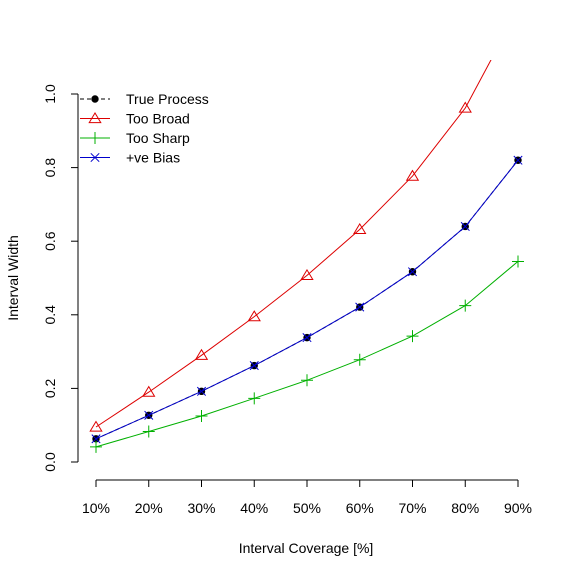 The height and width of the screenshot is (576, 576). Describe the element at coordinates (360, 508) in the screenshot. I see `x-tick-label: 60%` at that location.